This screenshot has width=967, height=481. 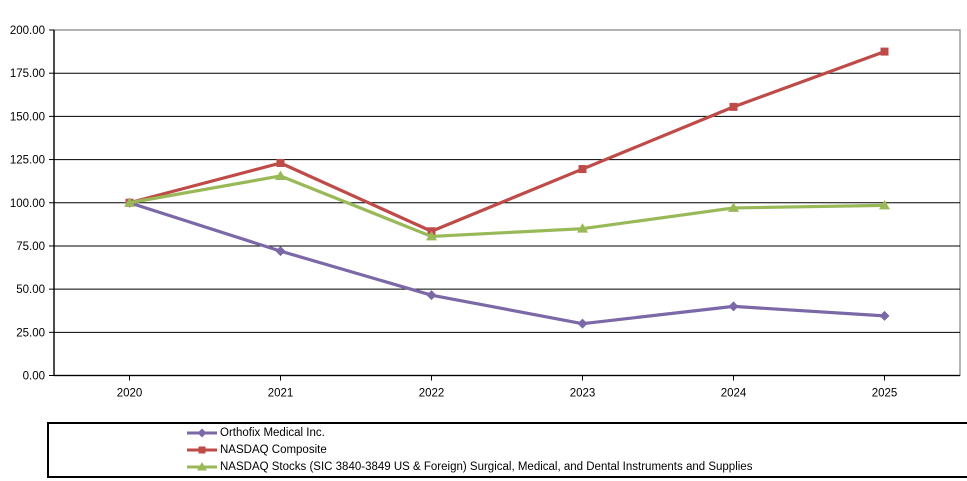 I want to click on svg-text: 150.00, so click(x=27, y=117).